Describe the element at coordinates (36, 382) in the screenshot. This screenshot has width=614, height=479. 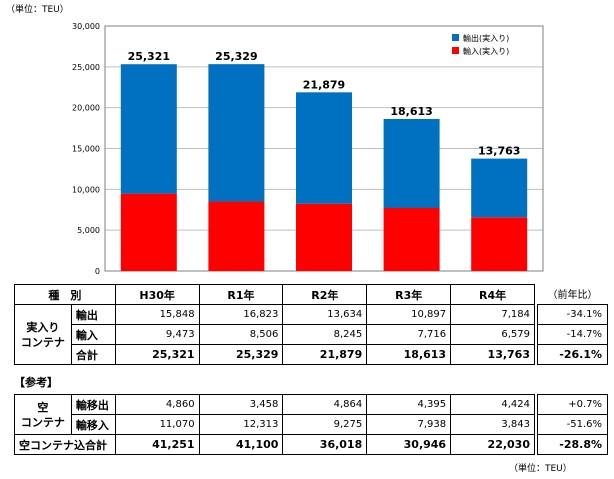
I see `reference-label: 【参考】` at that location.